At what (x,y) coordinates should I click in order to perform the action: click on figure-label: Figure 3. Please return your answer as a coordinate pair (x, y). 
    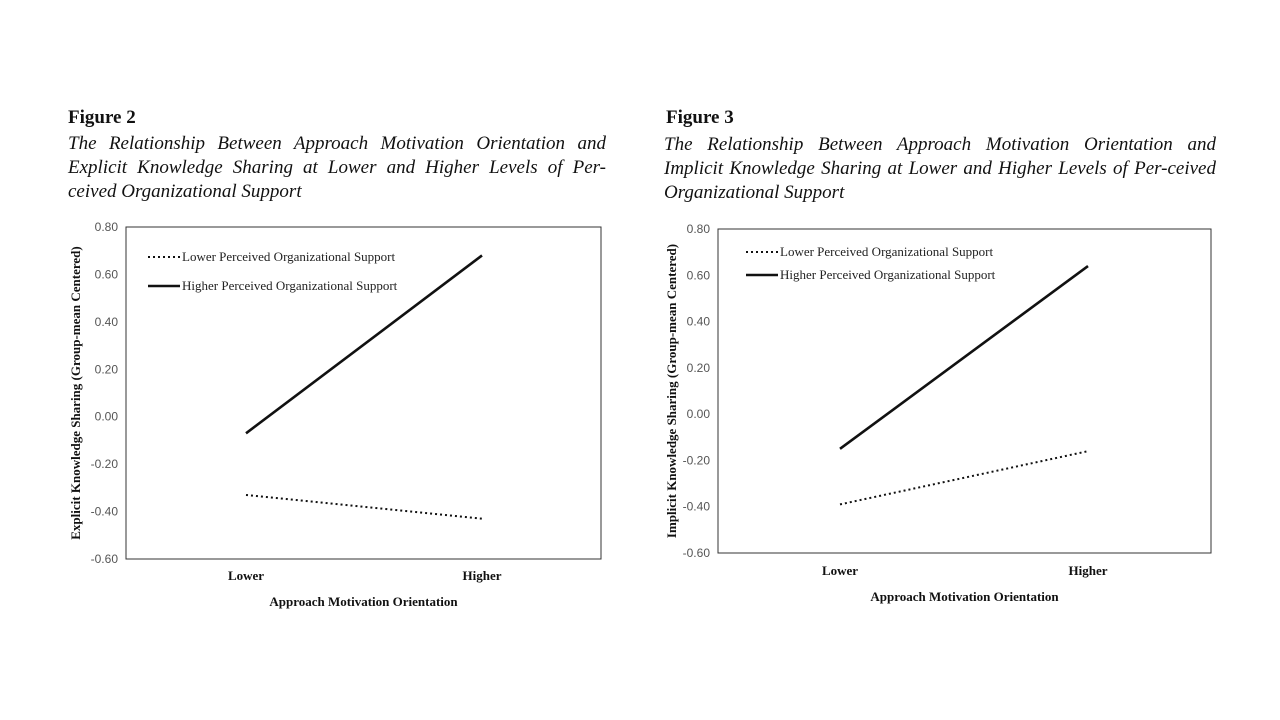
    Looking at the image, I should click on (700, 117).